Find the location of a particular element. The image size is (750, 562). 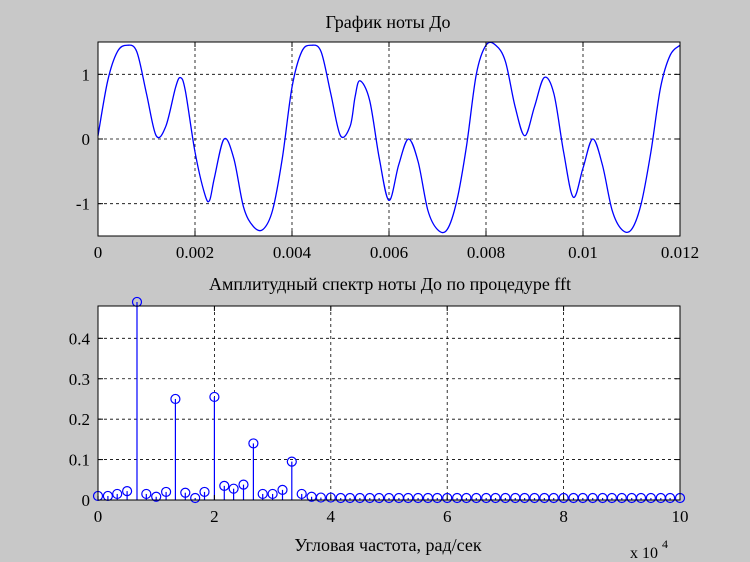

time-chart-x-tick-label: 0.01 is located at coordinates (583, 252).